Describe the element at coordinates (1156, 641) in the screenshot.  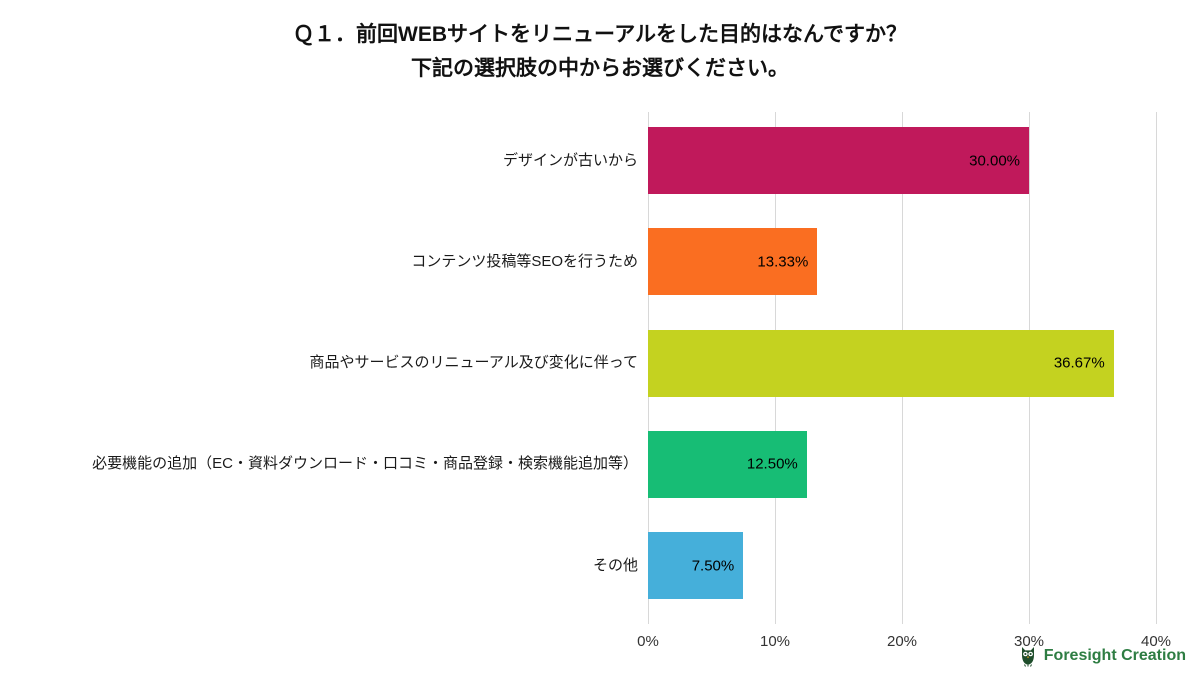
I see `x-tick-label: 40%` at that location.